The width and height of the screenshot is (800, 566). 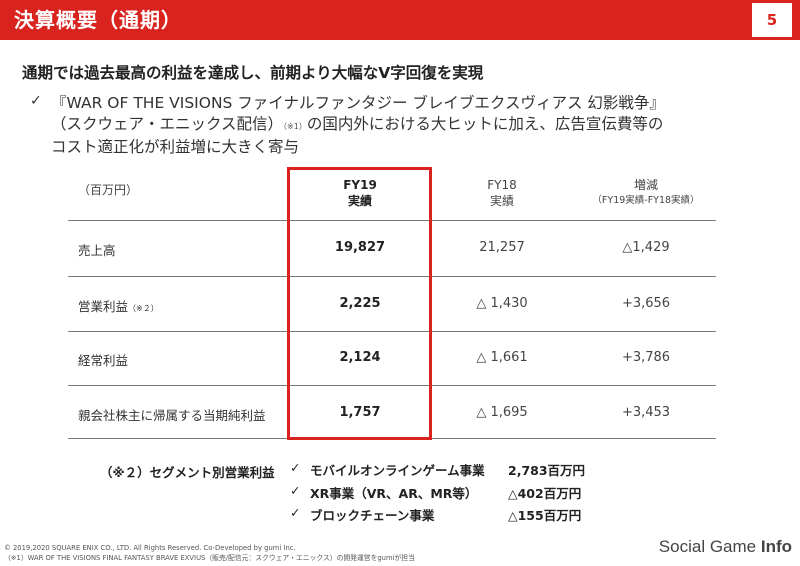 What do you see at coordinates (253, 73) in the screenshot?
I see `headline: 通期では過去最高の利益を達成し、前期より大幅なV字回復を実現` at bounding box center [253, 73].